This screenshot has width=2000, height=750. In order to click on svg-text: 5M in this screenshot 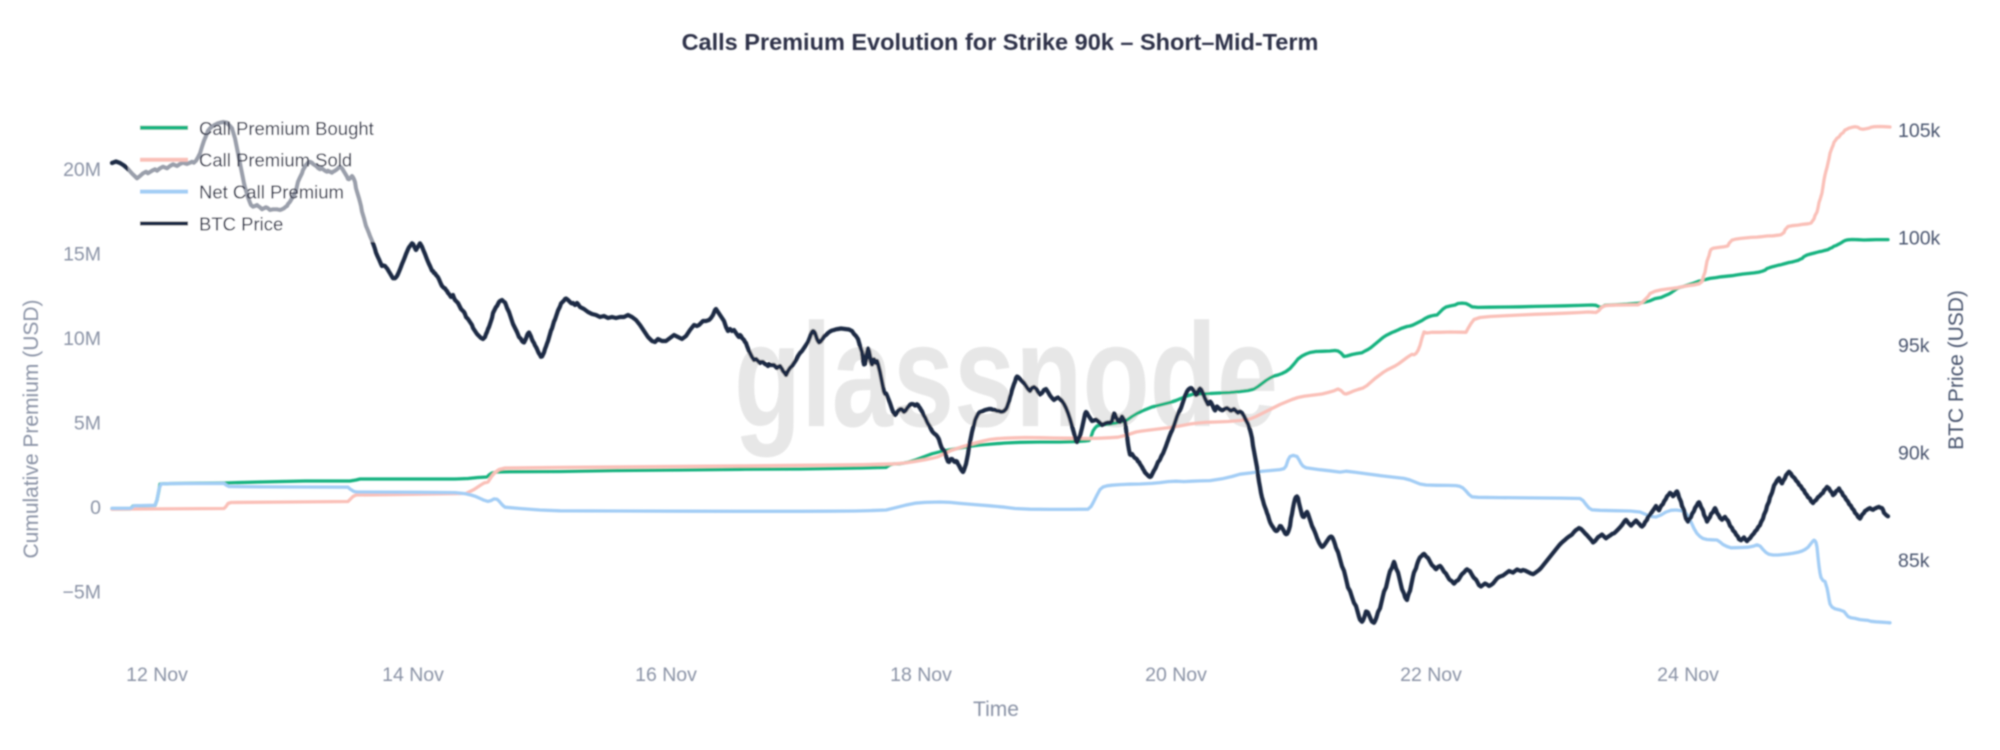, I will do `click(87, 424)`.